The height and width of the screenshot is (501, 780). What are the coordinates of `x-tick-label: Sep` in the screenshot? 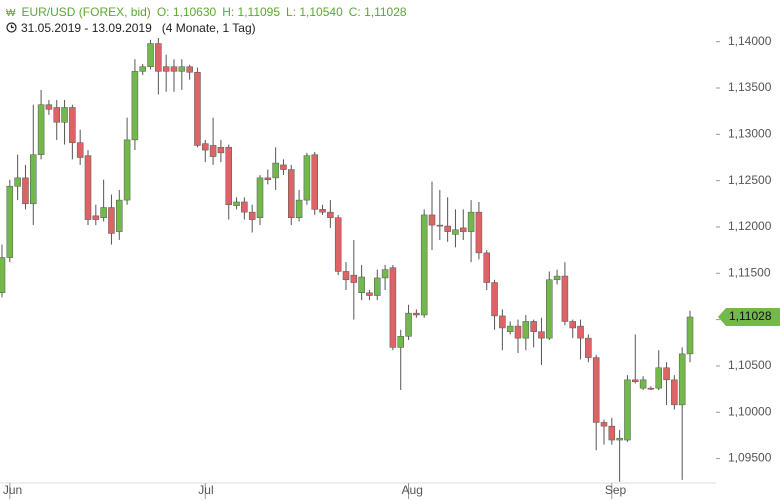 It's located at (616, 490).